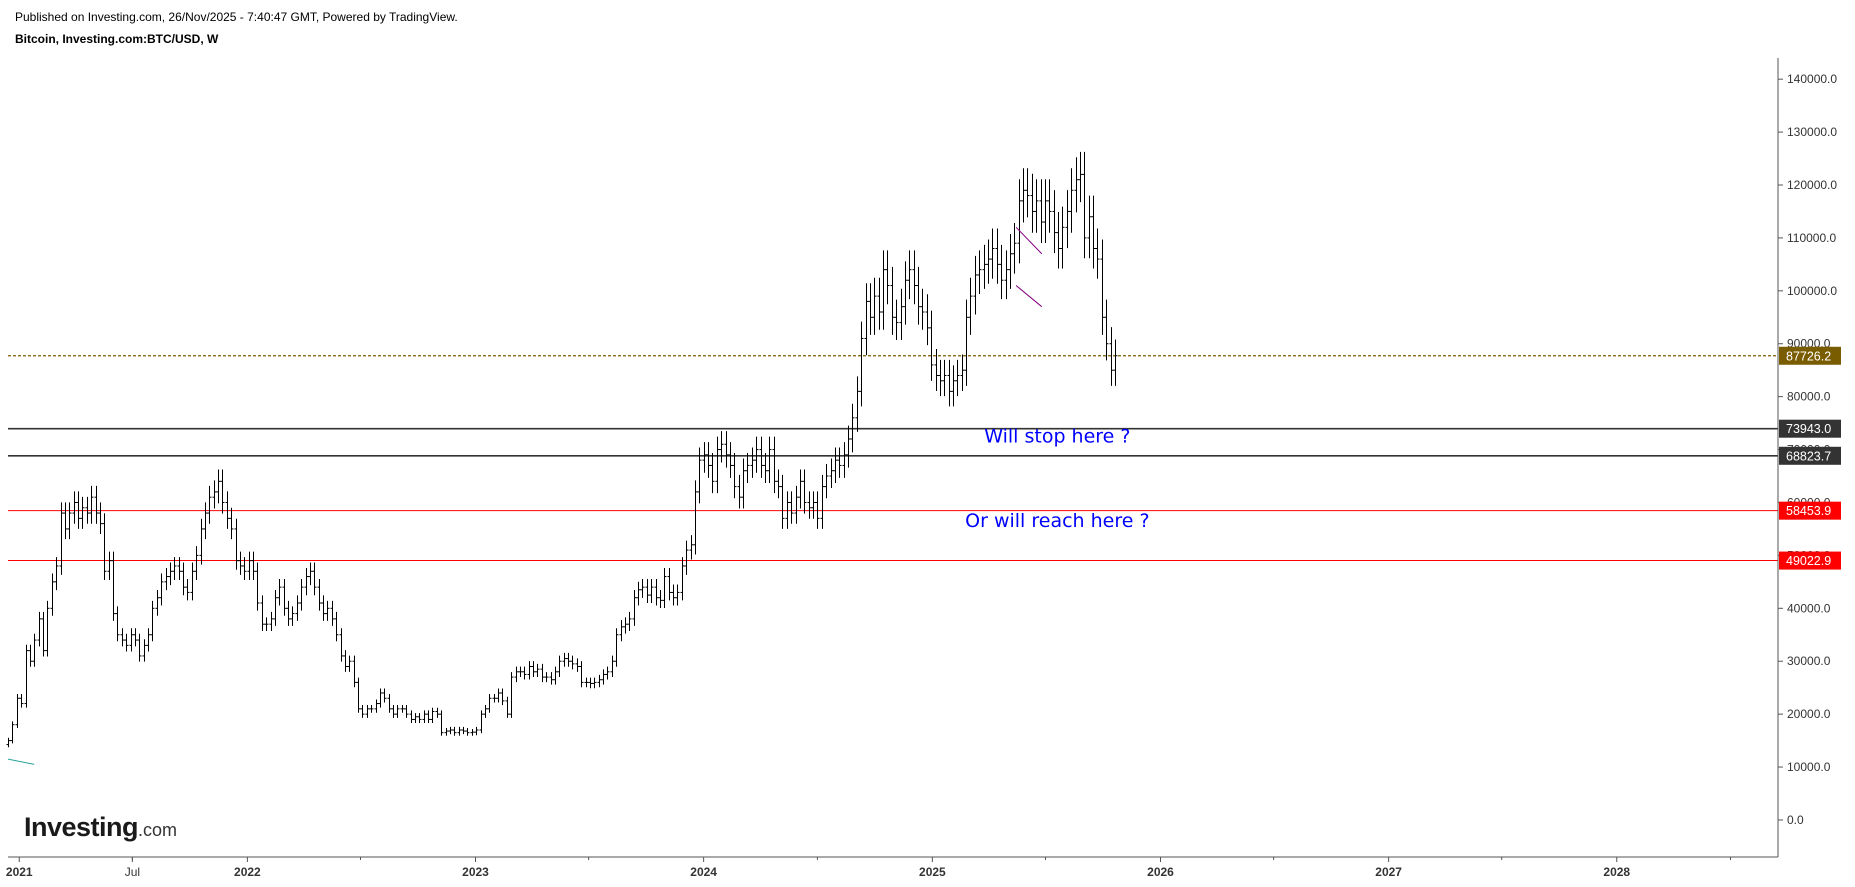  I want to click on level-tag-2-label: 58453.9, so click(1808, 511).